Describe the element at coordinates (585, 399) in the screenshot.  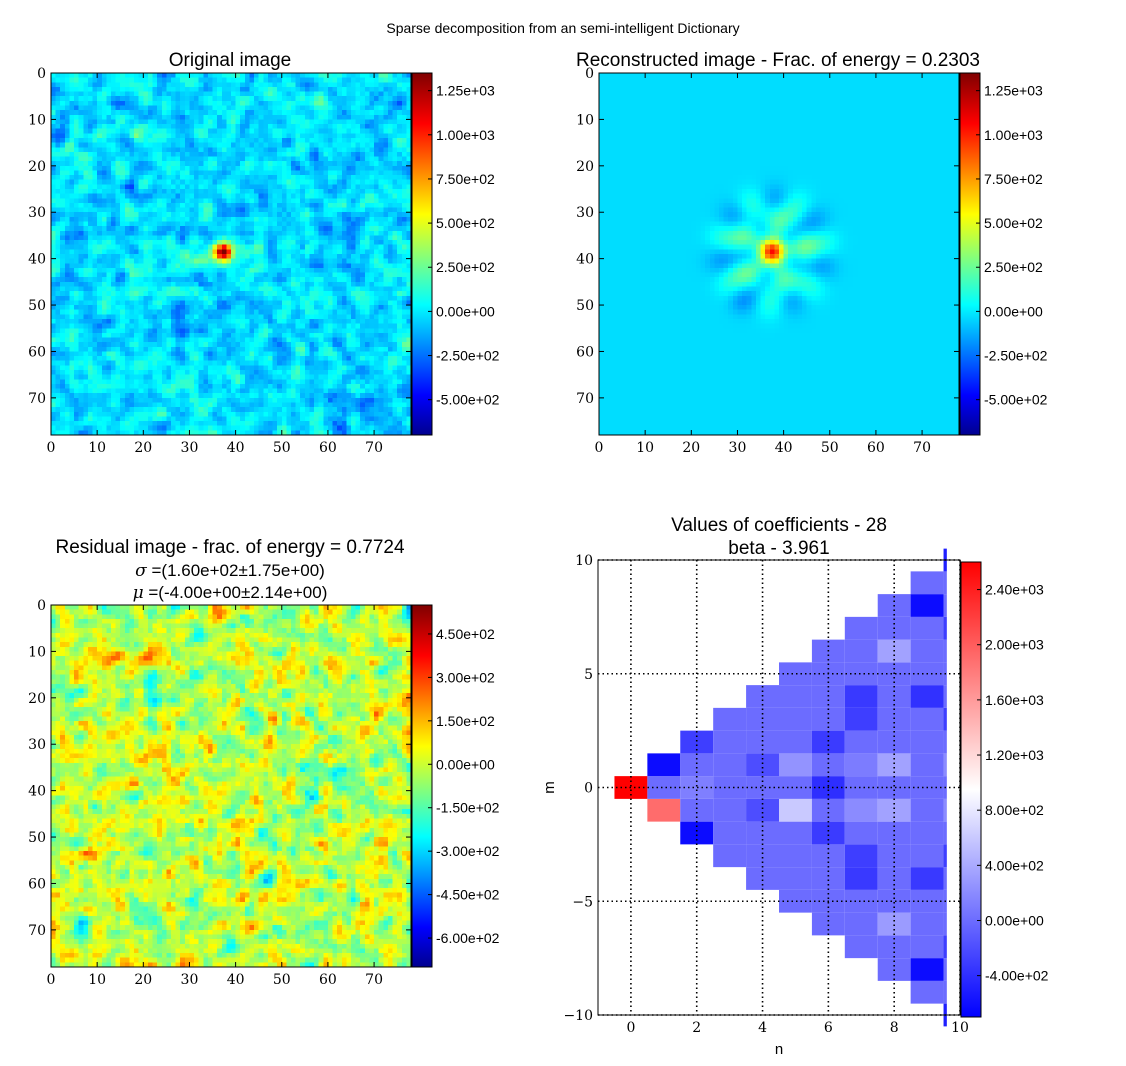
I see `y-tick-label: 70` at that location.